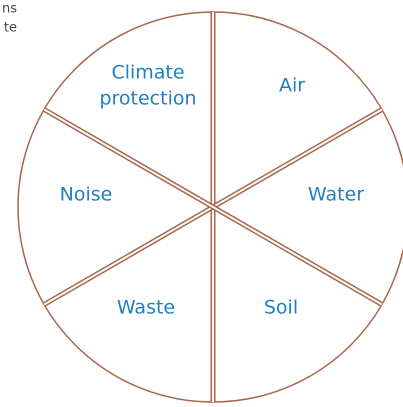  Describe the element at coordinates (281, 308) in the screenshot. I see `segment-label: Soil` at that location.